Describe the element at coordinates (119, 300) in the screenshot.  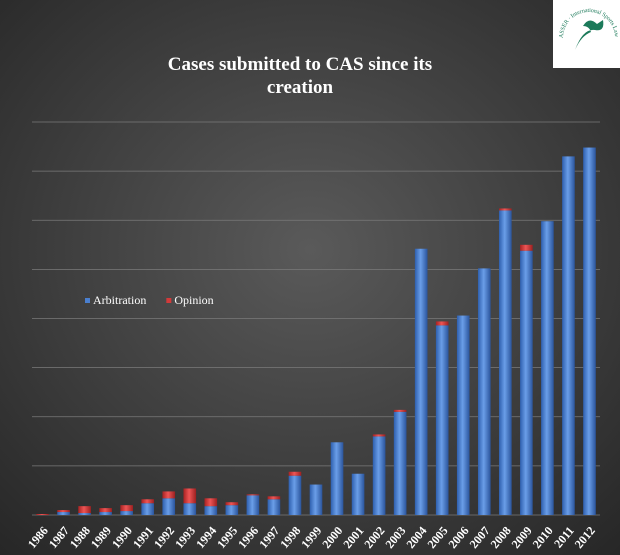
I see `legend-label: Arbitration` at that location.